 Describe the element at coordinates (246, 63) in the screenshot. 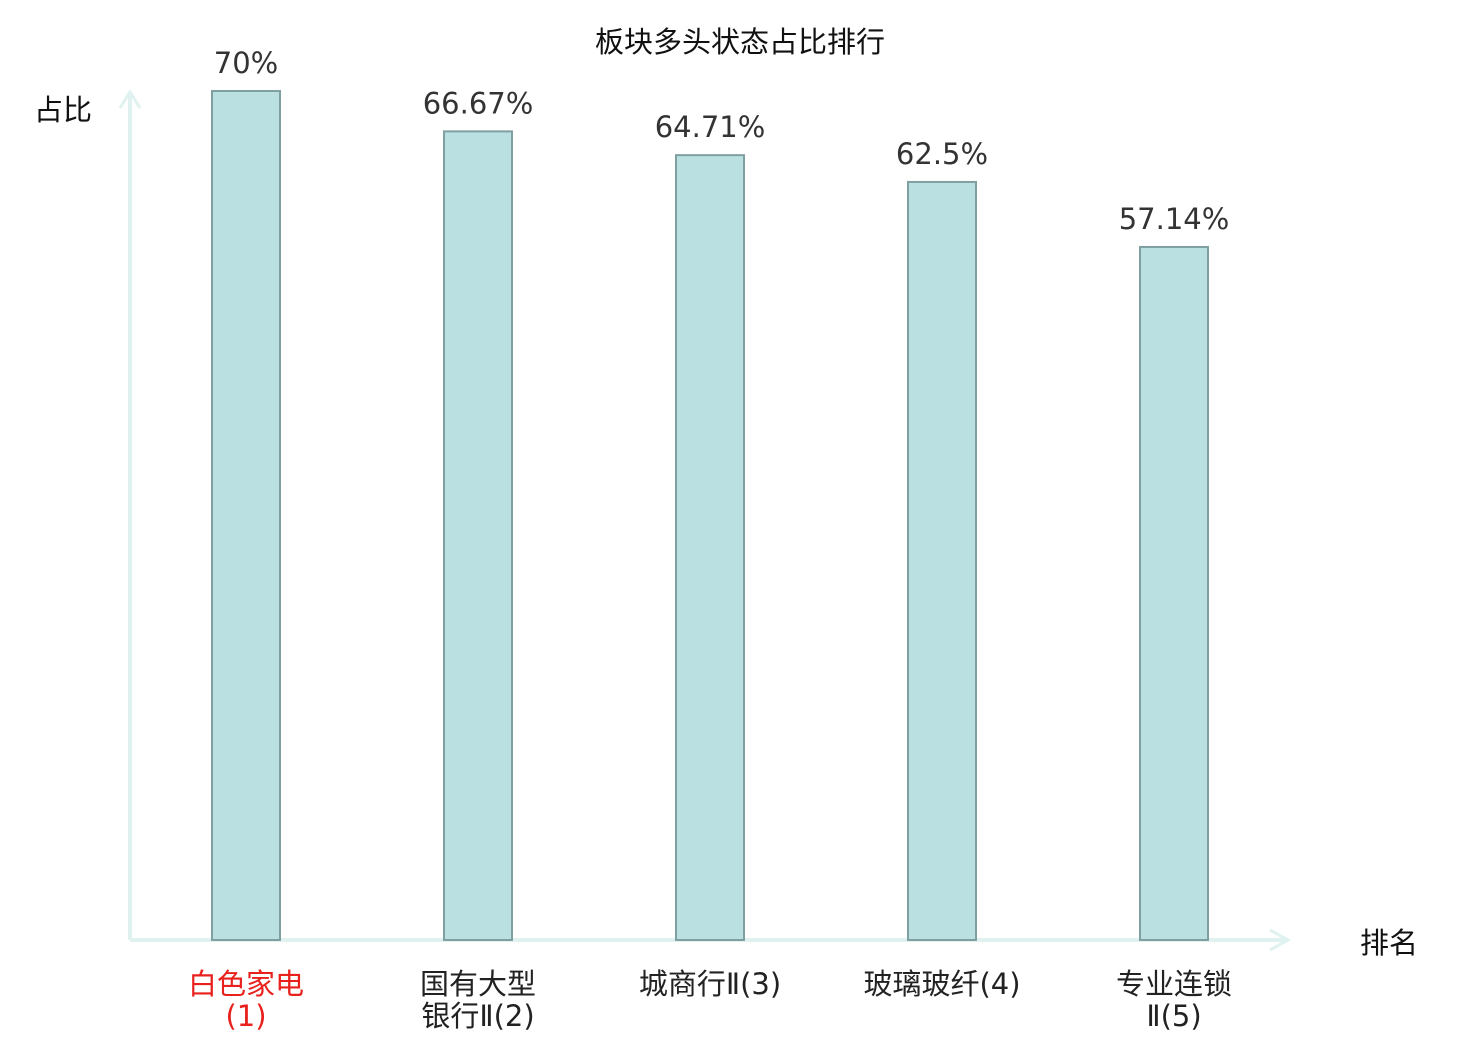

I see `value-label-1: 70%` at that location.